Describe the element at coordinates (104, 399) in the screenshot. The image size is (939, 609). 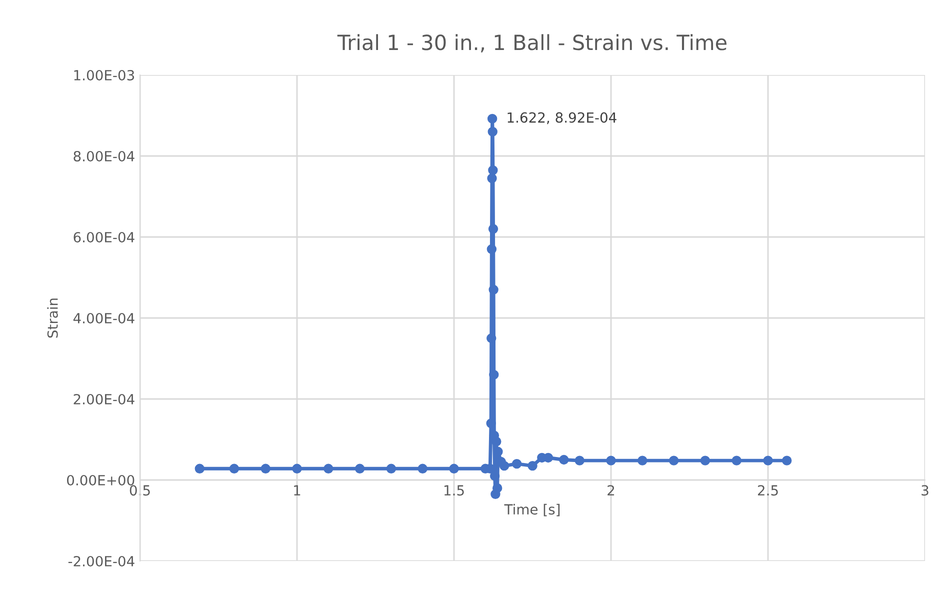
I see `y-tick-label: 2.00E-04` at that location.